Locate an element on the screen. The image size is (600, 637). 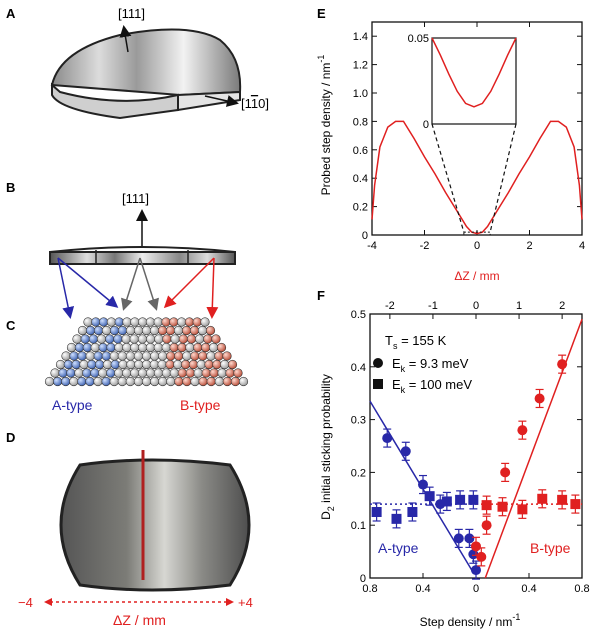
f-top-xtick-label: 1 is located at coordinates (519, 306).